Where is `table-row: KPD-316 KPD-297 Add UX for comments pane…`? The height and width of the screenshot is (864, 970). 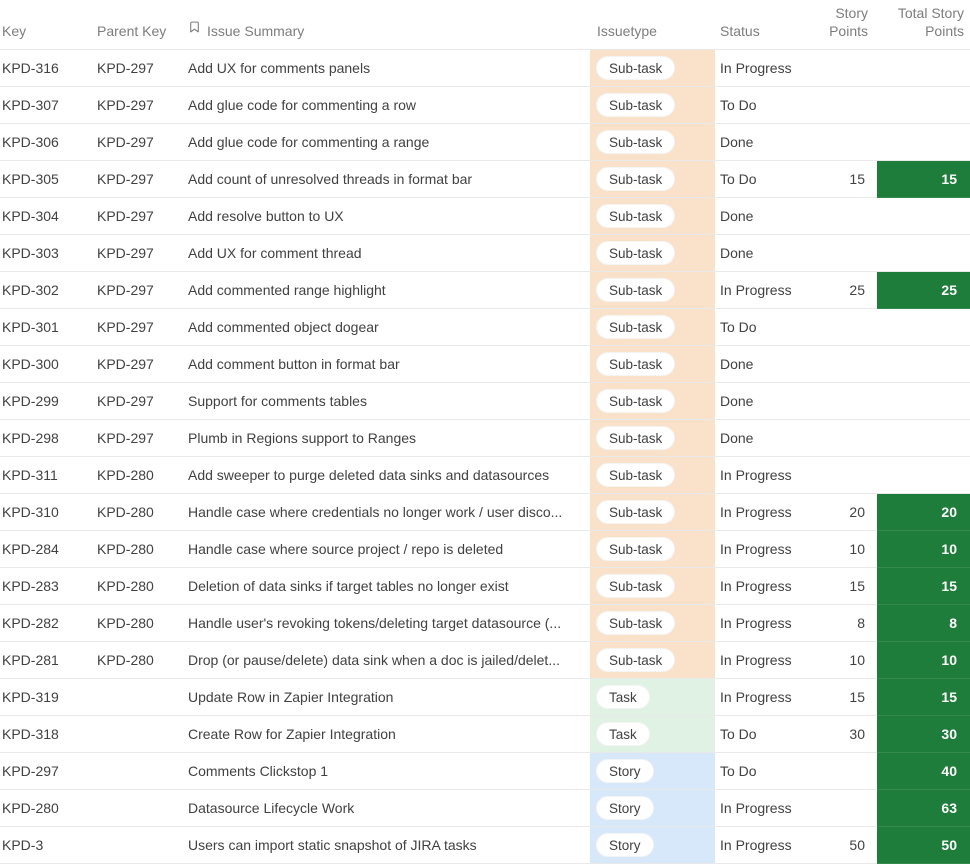
table-row: KPD-316 KPD-297 Add UX for comments pane… is located at coordinates (485, 68).